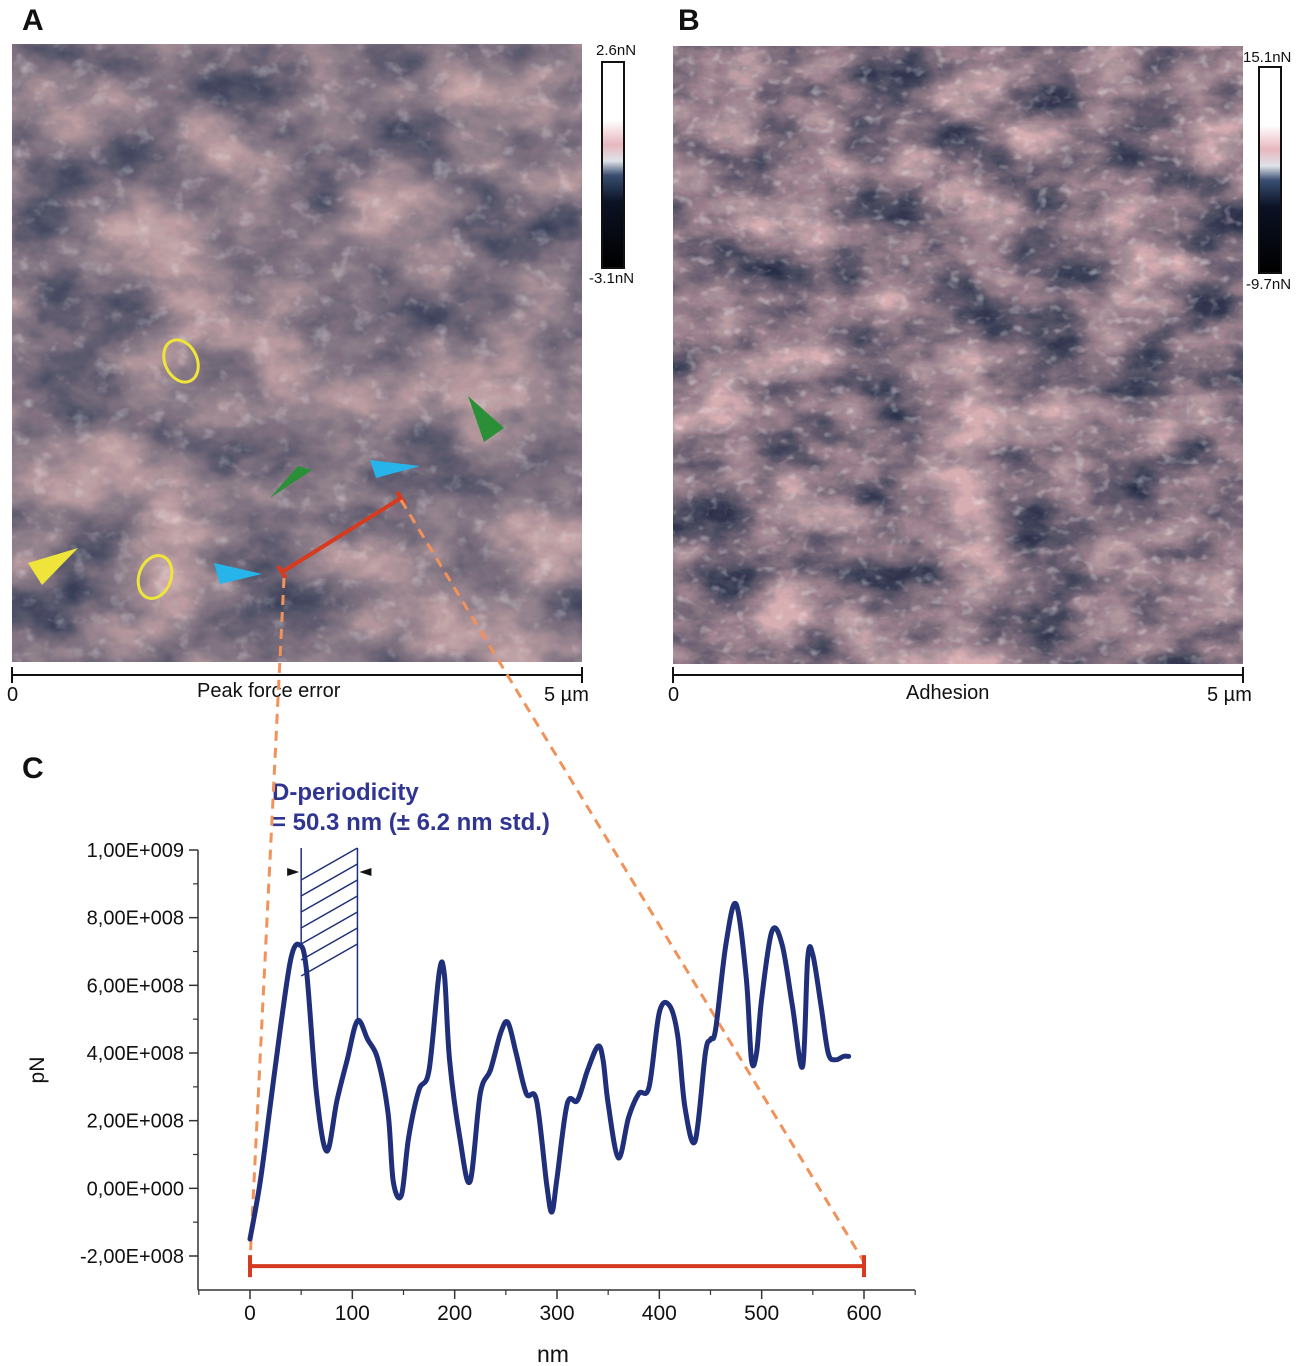 This screenshot has height=1366, width=1315. What do you see at coordinates (1267, 57) in the screenshot?
I see `colorbar-b-max-label: 15.1nN` at bounding box center [1267, 57].